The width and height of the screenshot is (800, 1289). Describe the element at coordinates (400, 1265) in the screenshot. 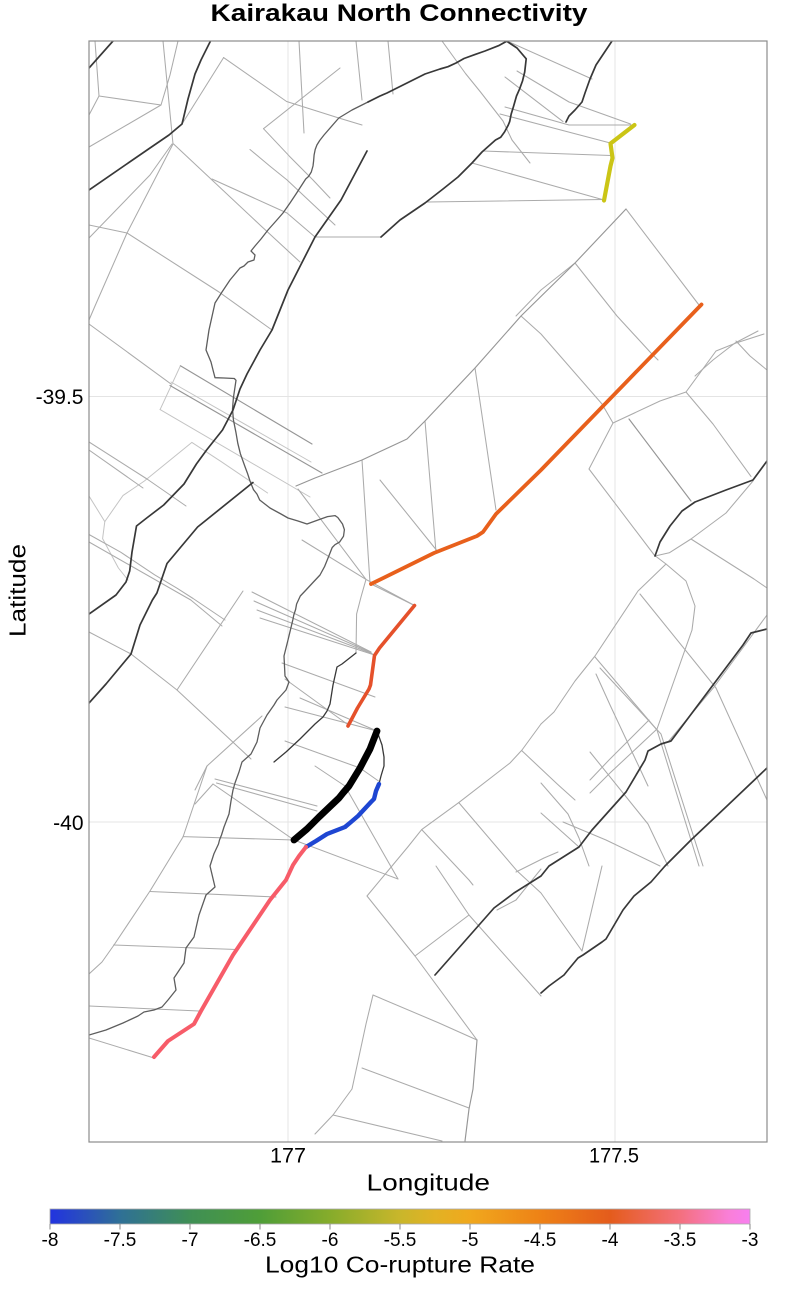

I see `svg-text: Log10 Co-rupture Rate` at that location.